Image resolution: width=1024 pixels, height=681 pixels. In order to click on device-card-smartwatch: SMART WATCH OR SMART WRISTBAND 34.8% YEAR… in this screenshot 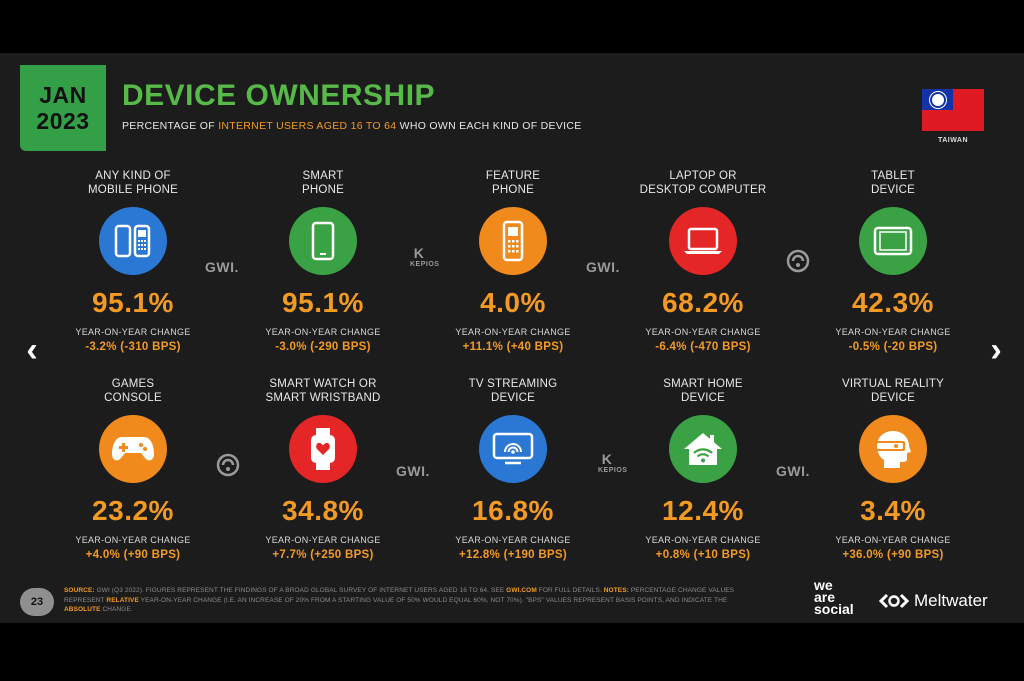, I will do `click(323, 469)`.